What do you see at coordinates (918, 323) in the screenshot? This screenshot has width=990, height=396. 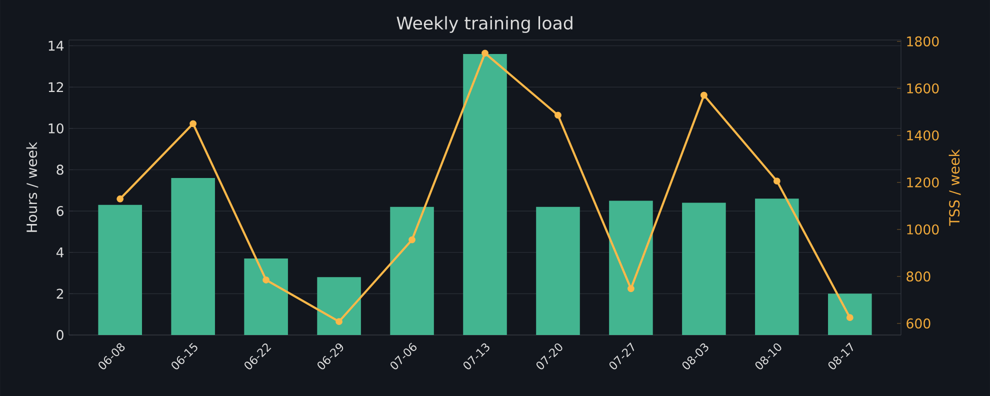 I see `y2-tick-label: 600` at bounding box center [918, 323].